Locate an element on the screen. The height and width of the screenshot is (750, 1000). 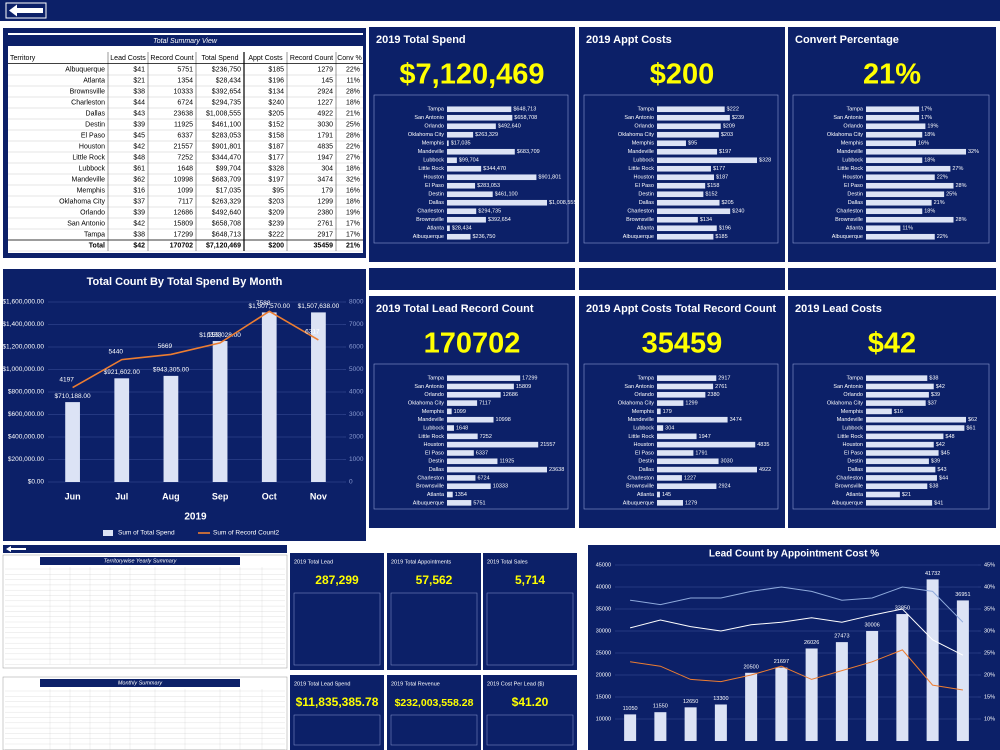
bar-value-label: 27473 is located at coordinates (841, 637).